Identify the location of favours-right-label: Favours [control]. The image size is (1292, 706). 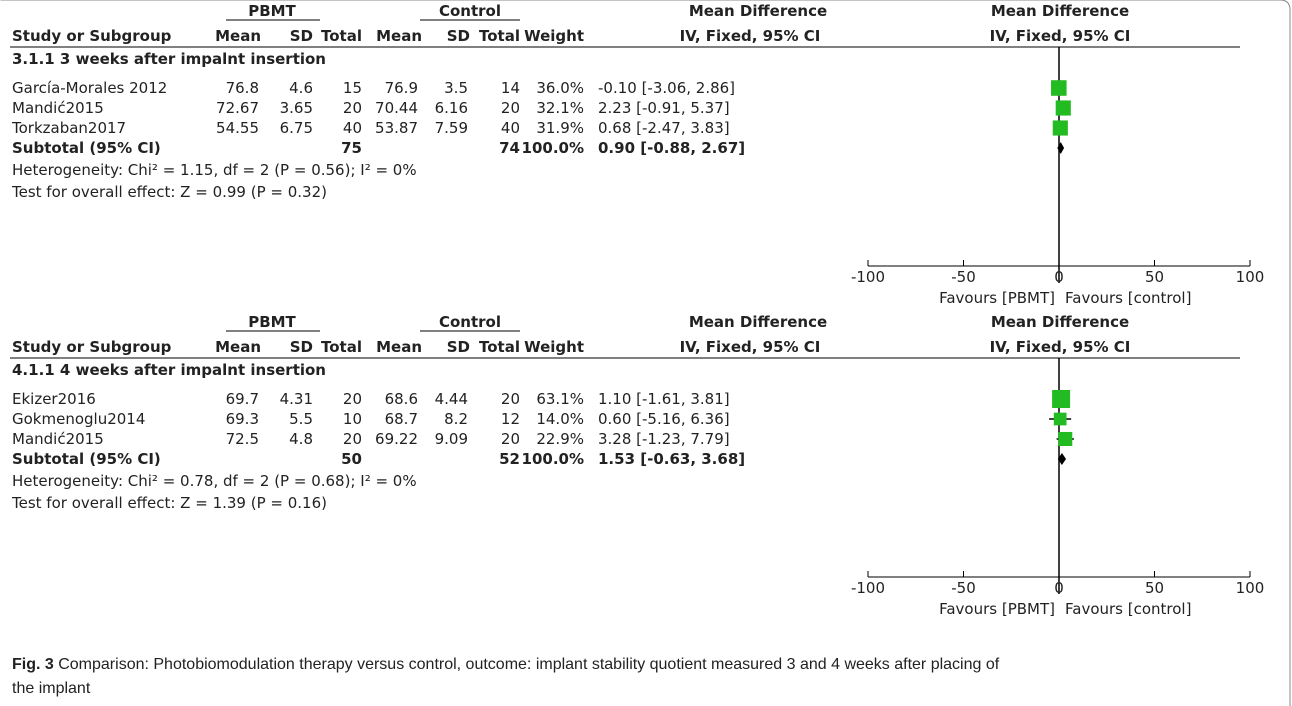
(1128, 298).